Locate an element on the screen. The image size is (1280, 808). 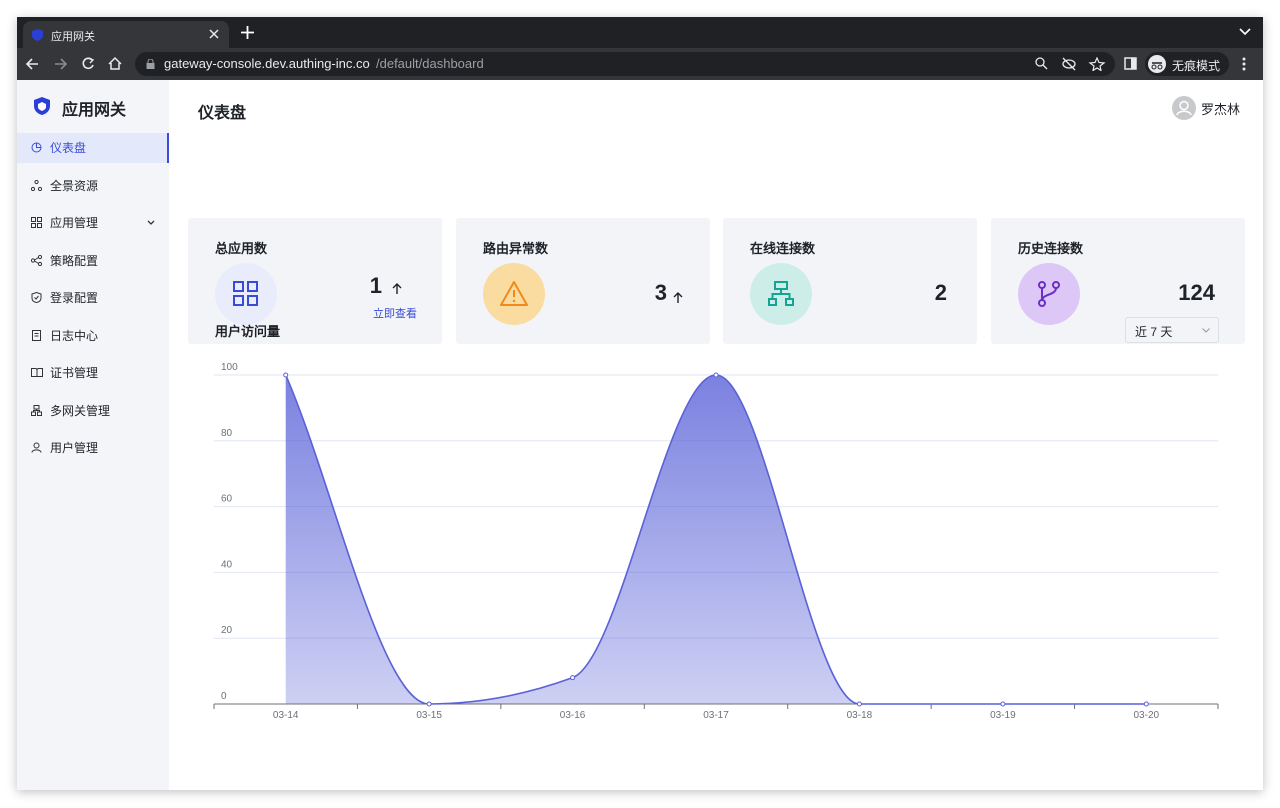
menu-item: 应用管理 is located at coordinates (93, 223).